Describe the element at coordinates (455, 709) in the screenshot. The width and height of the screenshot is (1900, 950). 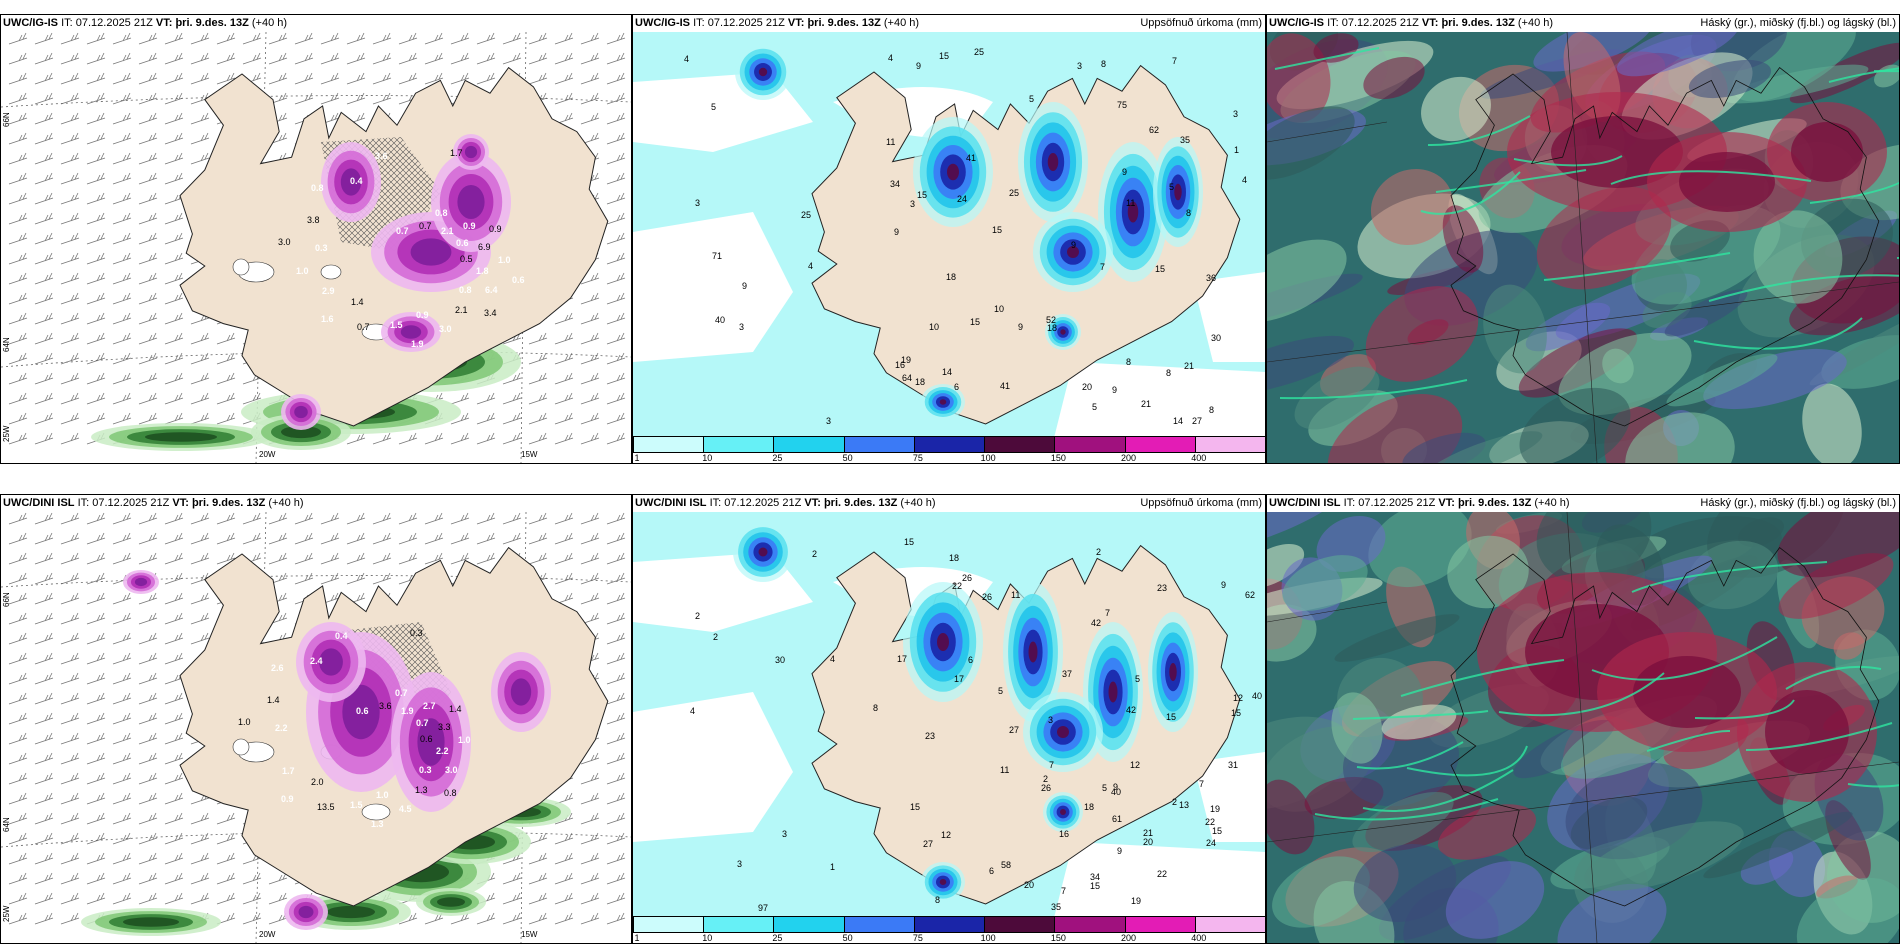
I see `snow-value-label: 1.4` at that location.